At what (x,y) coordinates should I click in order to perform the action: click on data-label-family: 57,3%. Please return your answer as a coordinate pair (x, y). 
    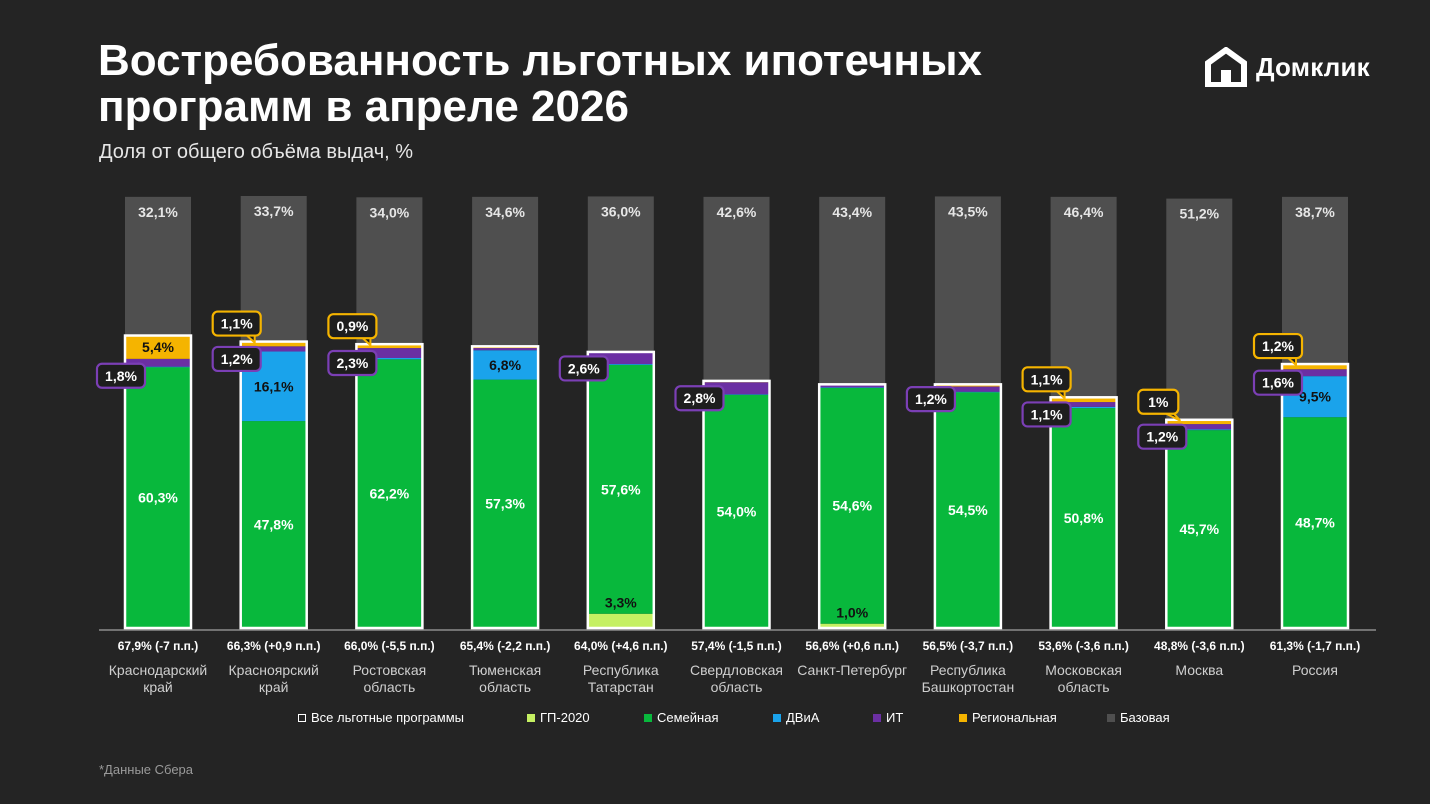
    Looking at the image, I should click on (505, 503).